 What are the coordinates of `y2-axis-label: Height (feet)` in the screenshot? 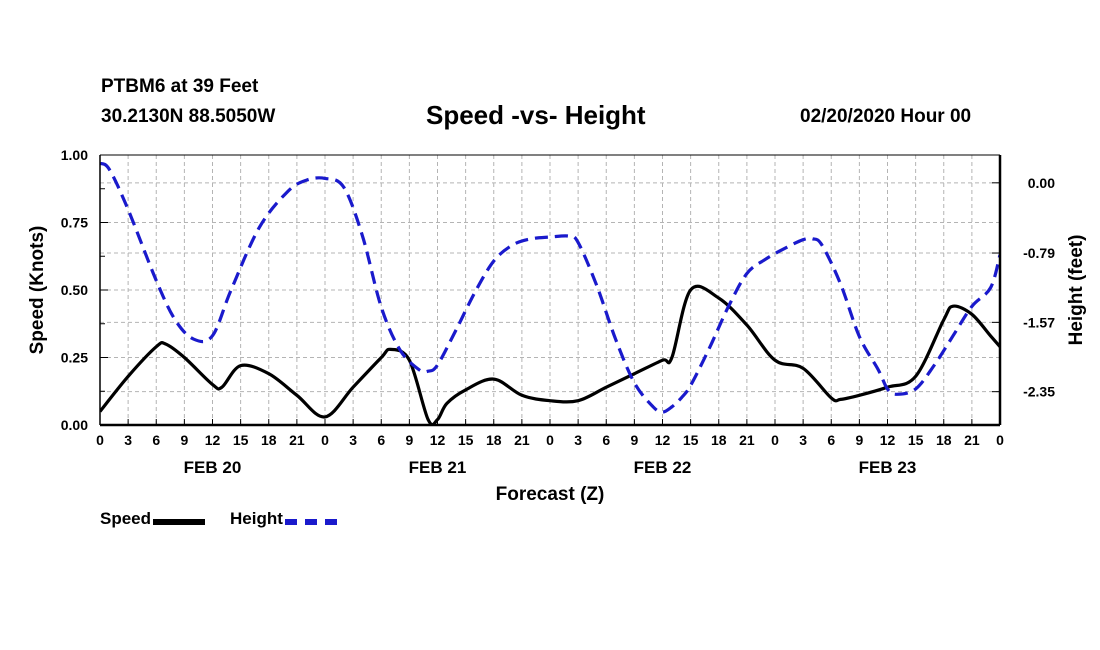 It's located at (1076, 290).